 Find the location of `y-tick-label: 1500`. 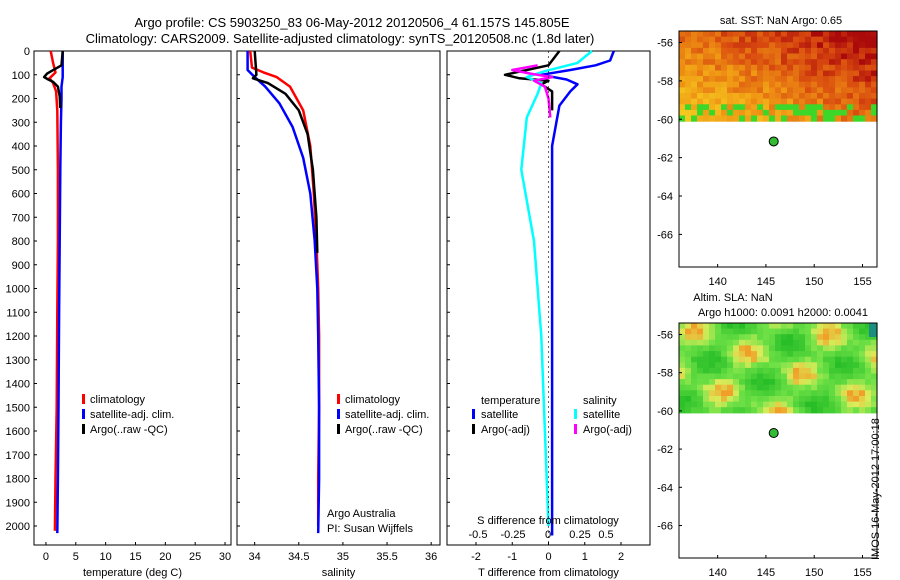

y-tick-label: 1500 is located at coordinates (18, 408).